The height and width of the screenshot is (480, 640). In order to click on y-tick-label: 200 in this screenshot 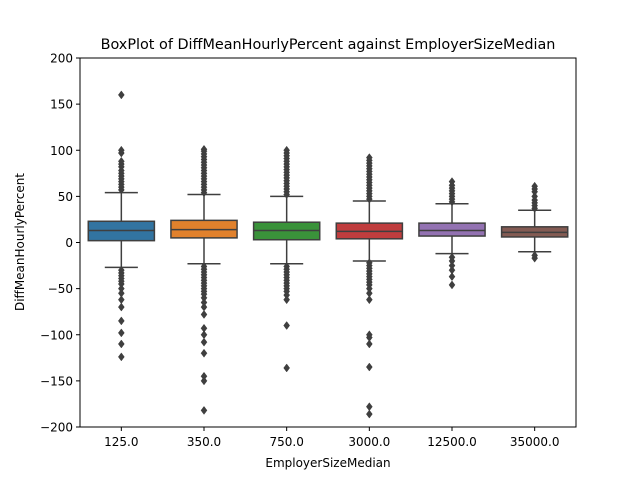, I will do `click(61, 59)`.